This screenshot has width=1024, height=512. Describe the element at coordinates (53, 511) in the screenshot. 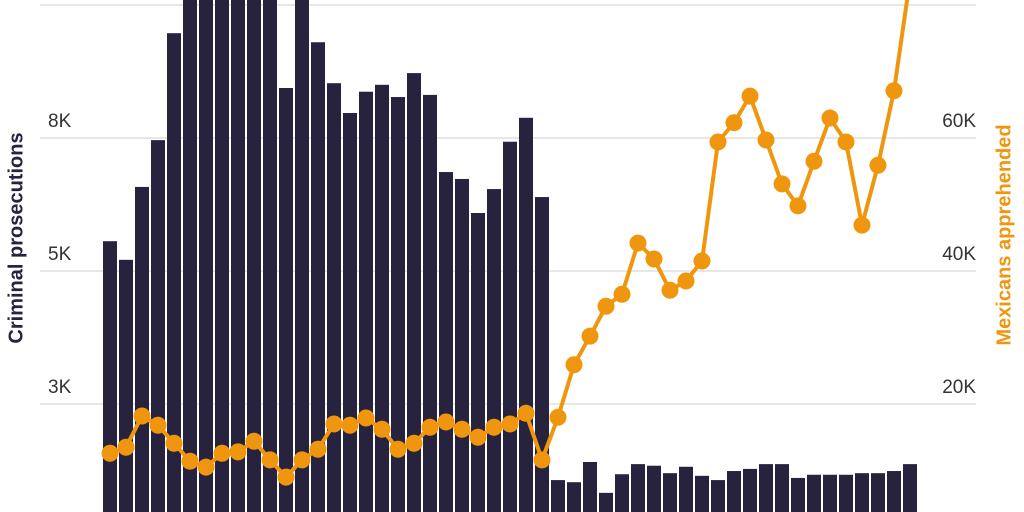

I see `y-tick-label: 0` at that location.